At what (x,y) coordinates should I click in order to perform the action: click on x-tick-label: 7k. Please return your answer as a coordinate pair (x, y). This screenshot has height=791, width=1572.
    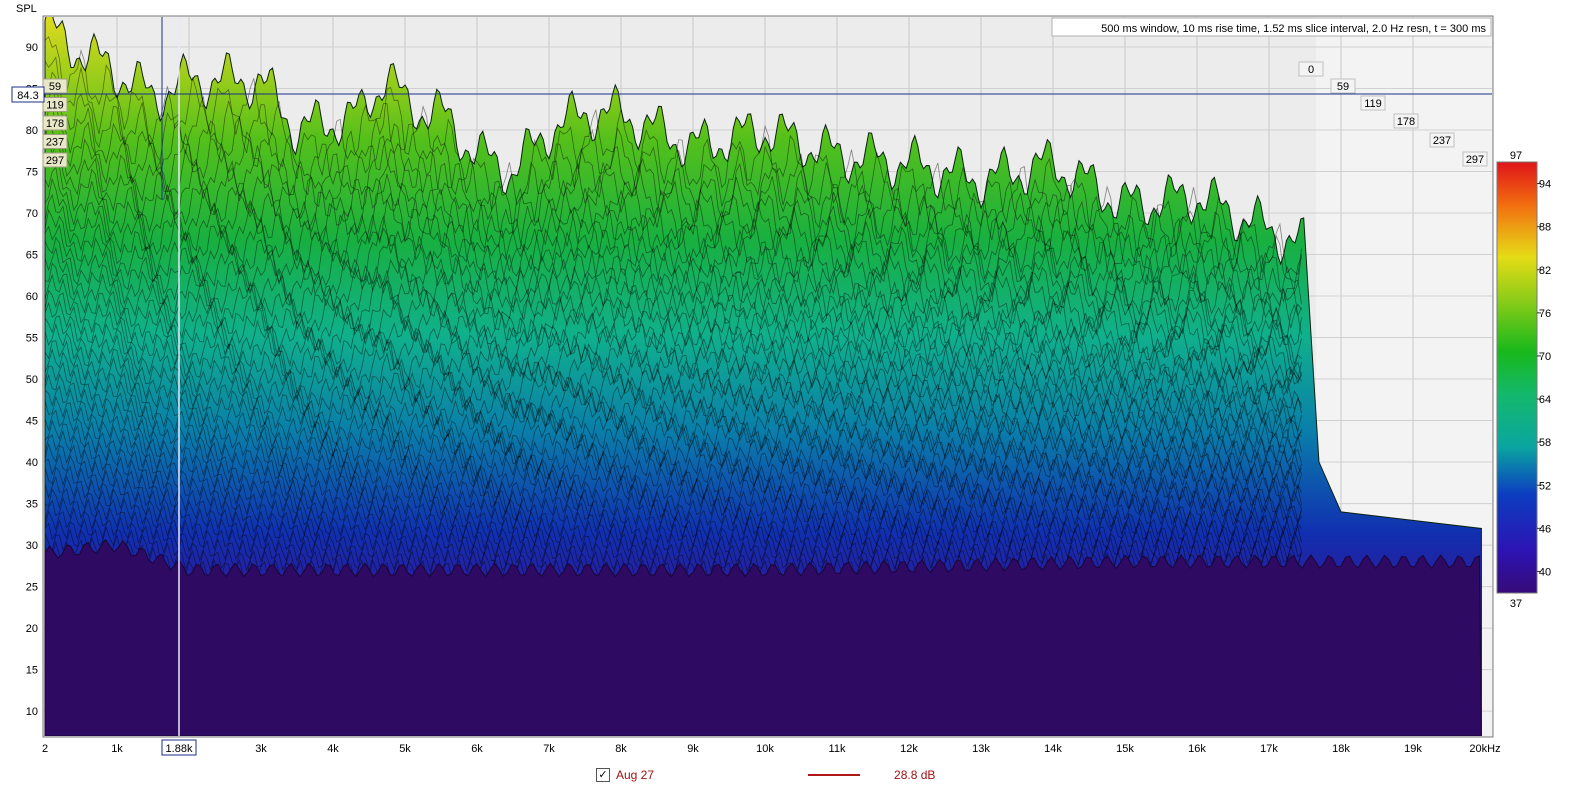
    Looking at the image, I should click on (549, 749).